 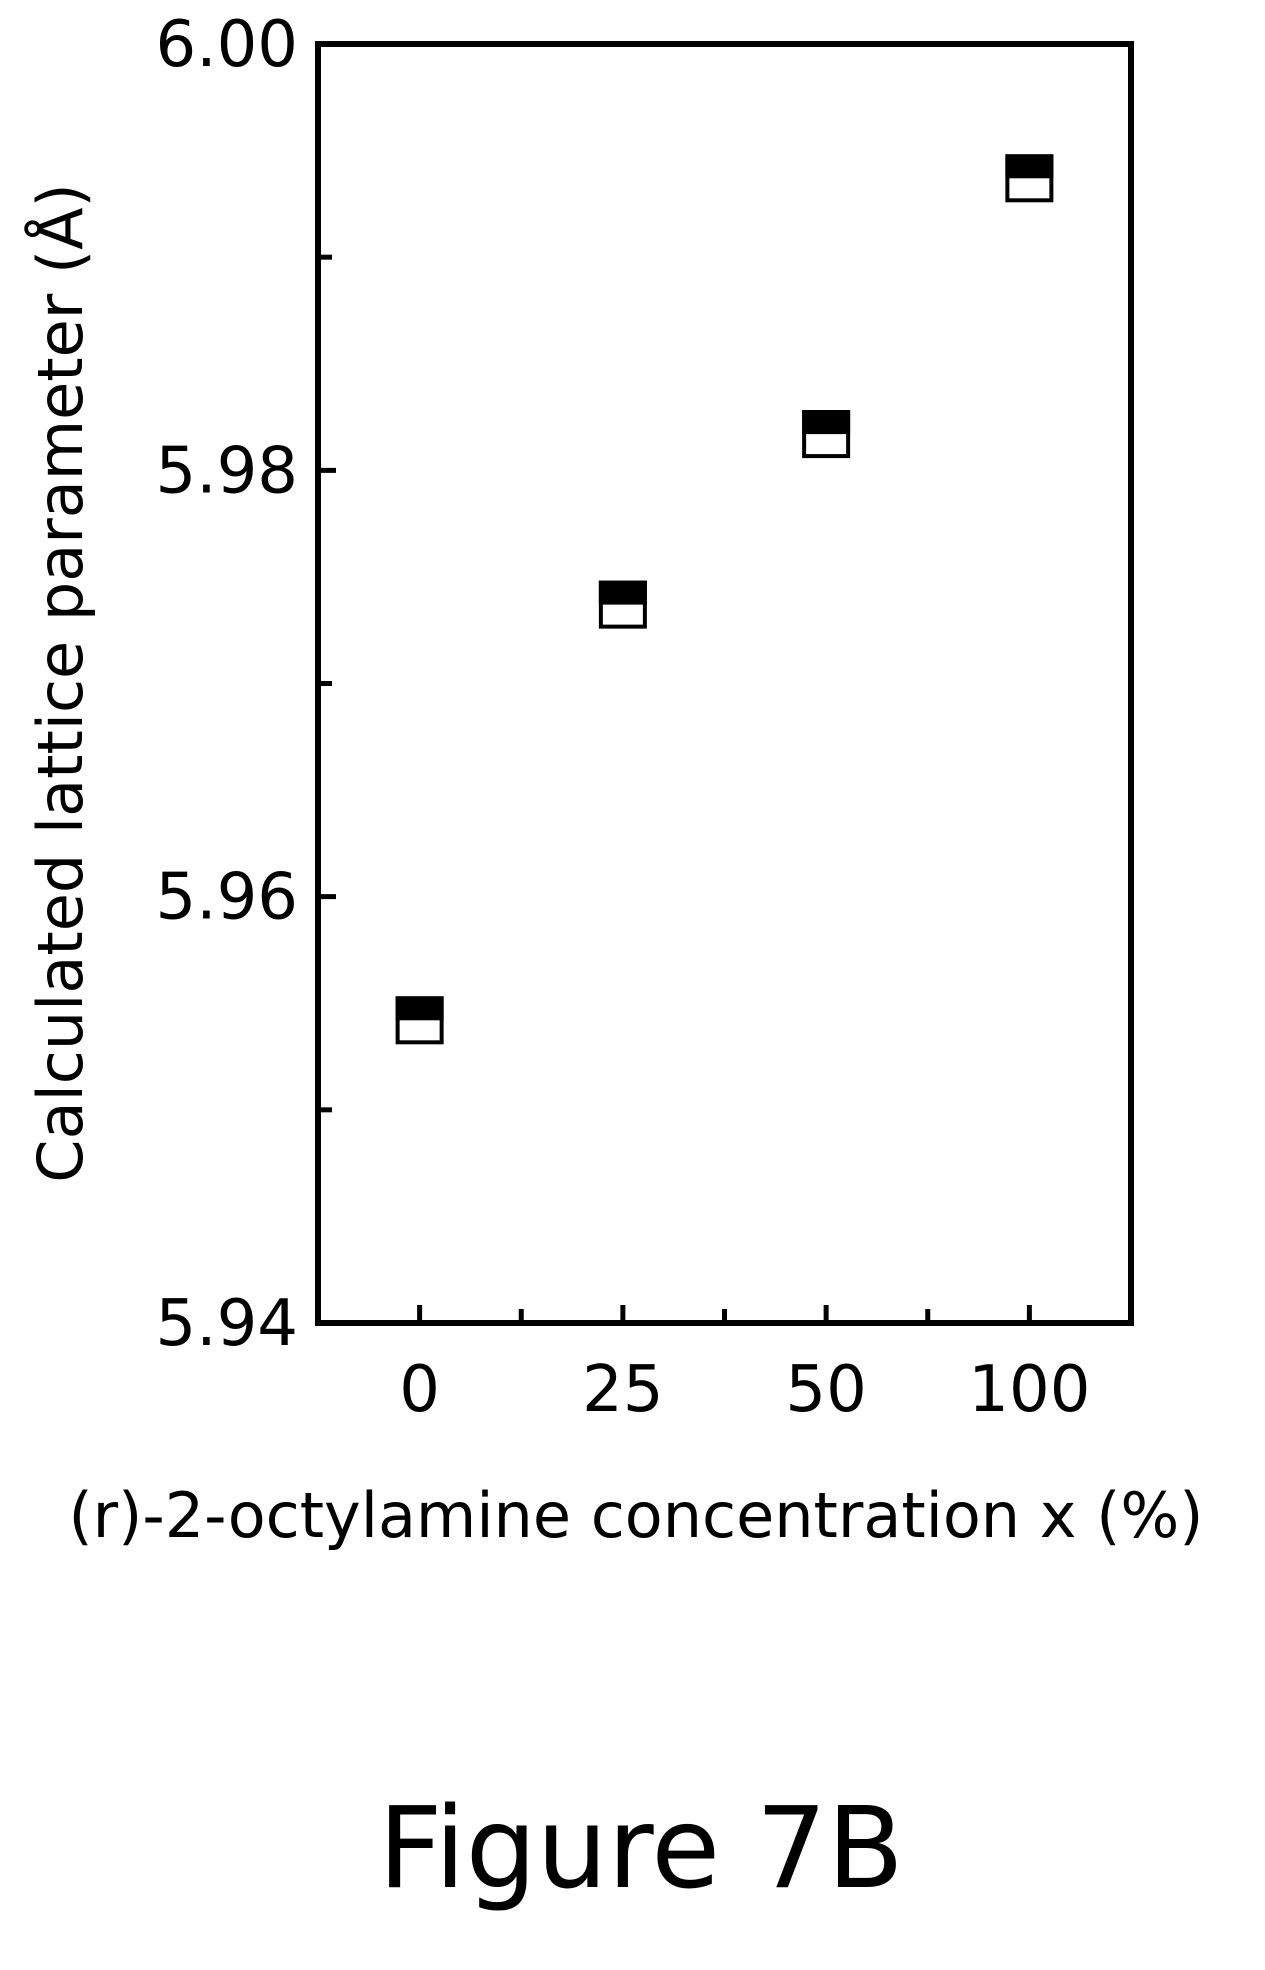 I want to click on y-tick-label: 5.96, so click(x=227, y=898).